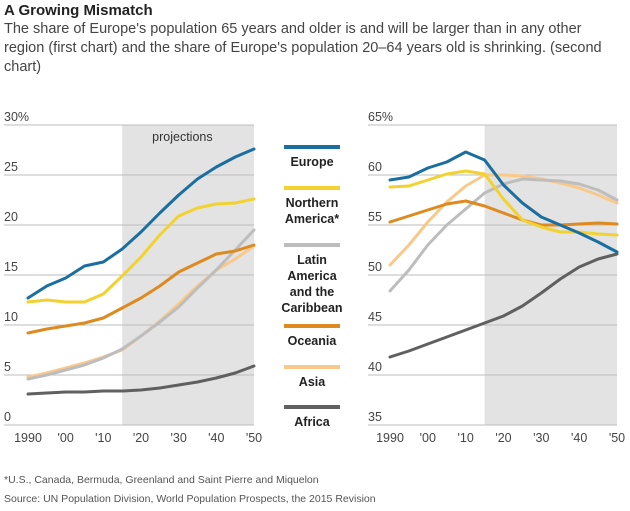  I want to click on series-line-asia, so click(503, 220).